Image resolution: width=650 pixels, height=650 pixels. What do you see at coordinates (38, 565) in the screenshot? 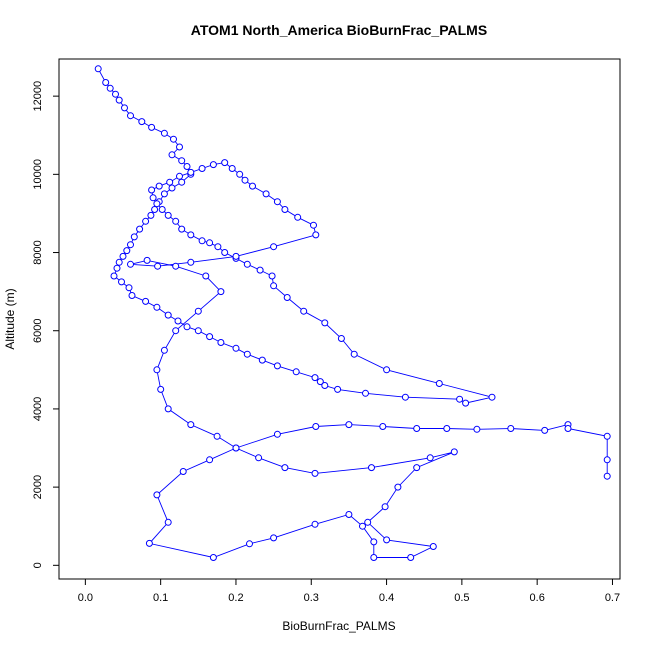
I see `y-tick-label: 0` at bounding box center [38, 565].